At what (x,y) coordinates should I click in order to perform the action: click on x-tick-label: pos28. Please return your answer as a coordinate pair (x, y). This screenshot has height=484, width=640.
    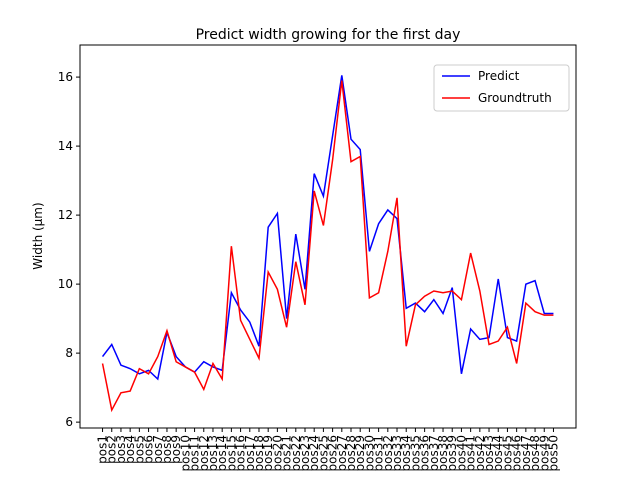
    Looking at the image, I should click on (351, 453).